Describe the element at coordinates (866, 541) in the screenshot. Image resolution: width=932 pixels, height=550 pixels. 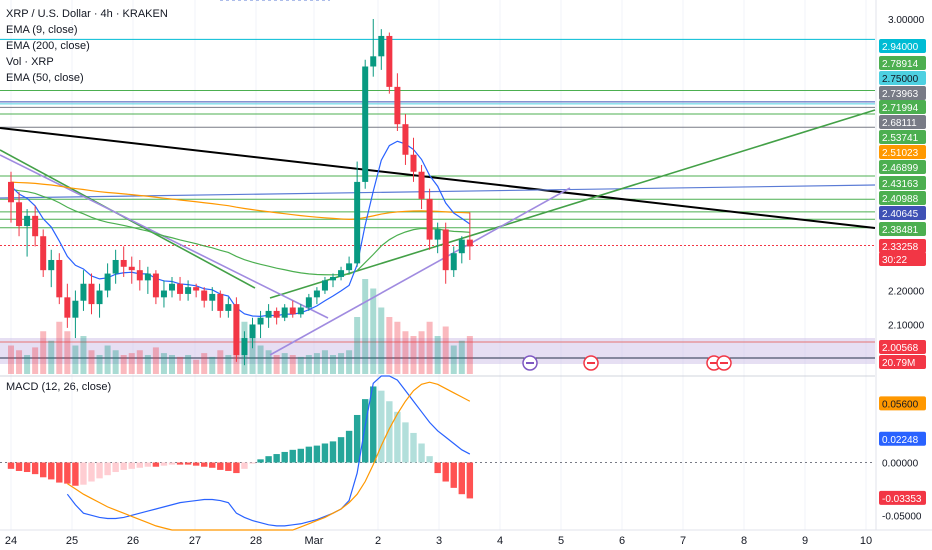
I see `time-tick-label: 10` at that location.